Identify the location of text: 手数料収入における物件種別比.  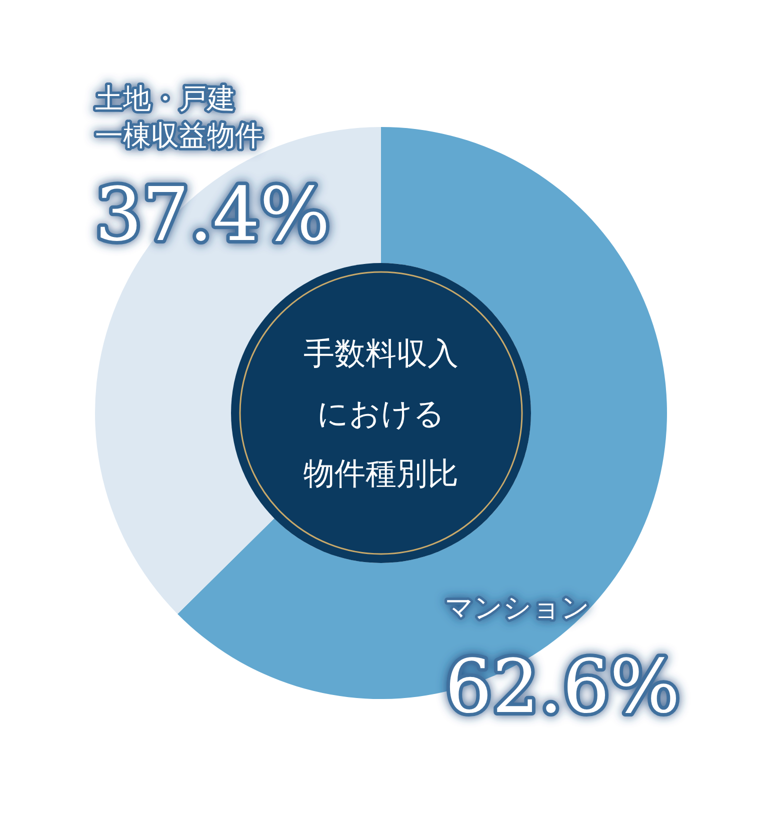
(381, 414).